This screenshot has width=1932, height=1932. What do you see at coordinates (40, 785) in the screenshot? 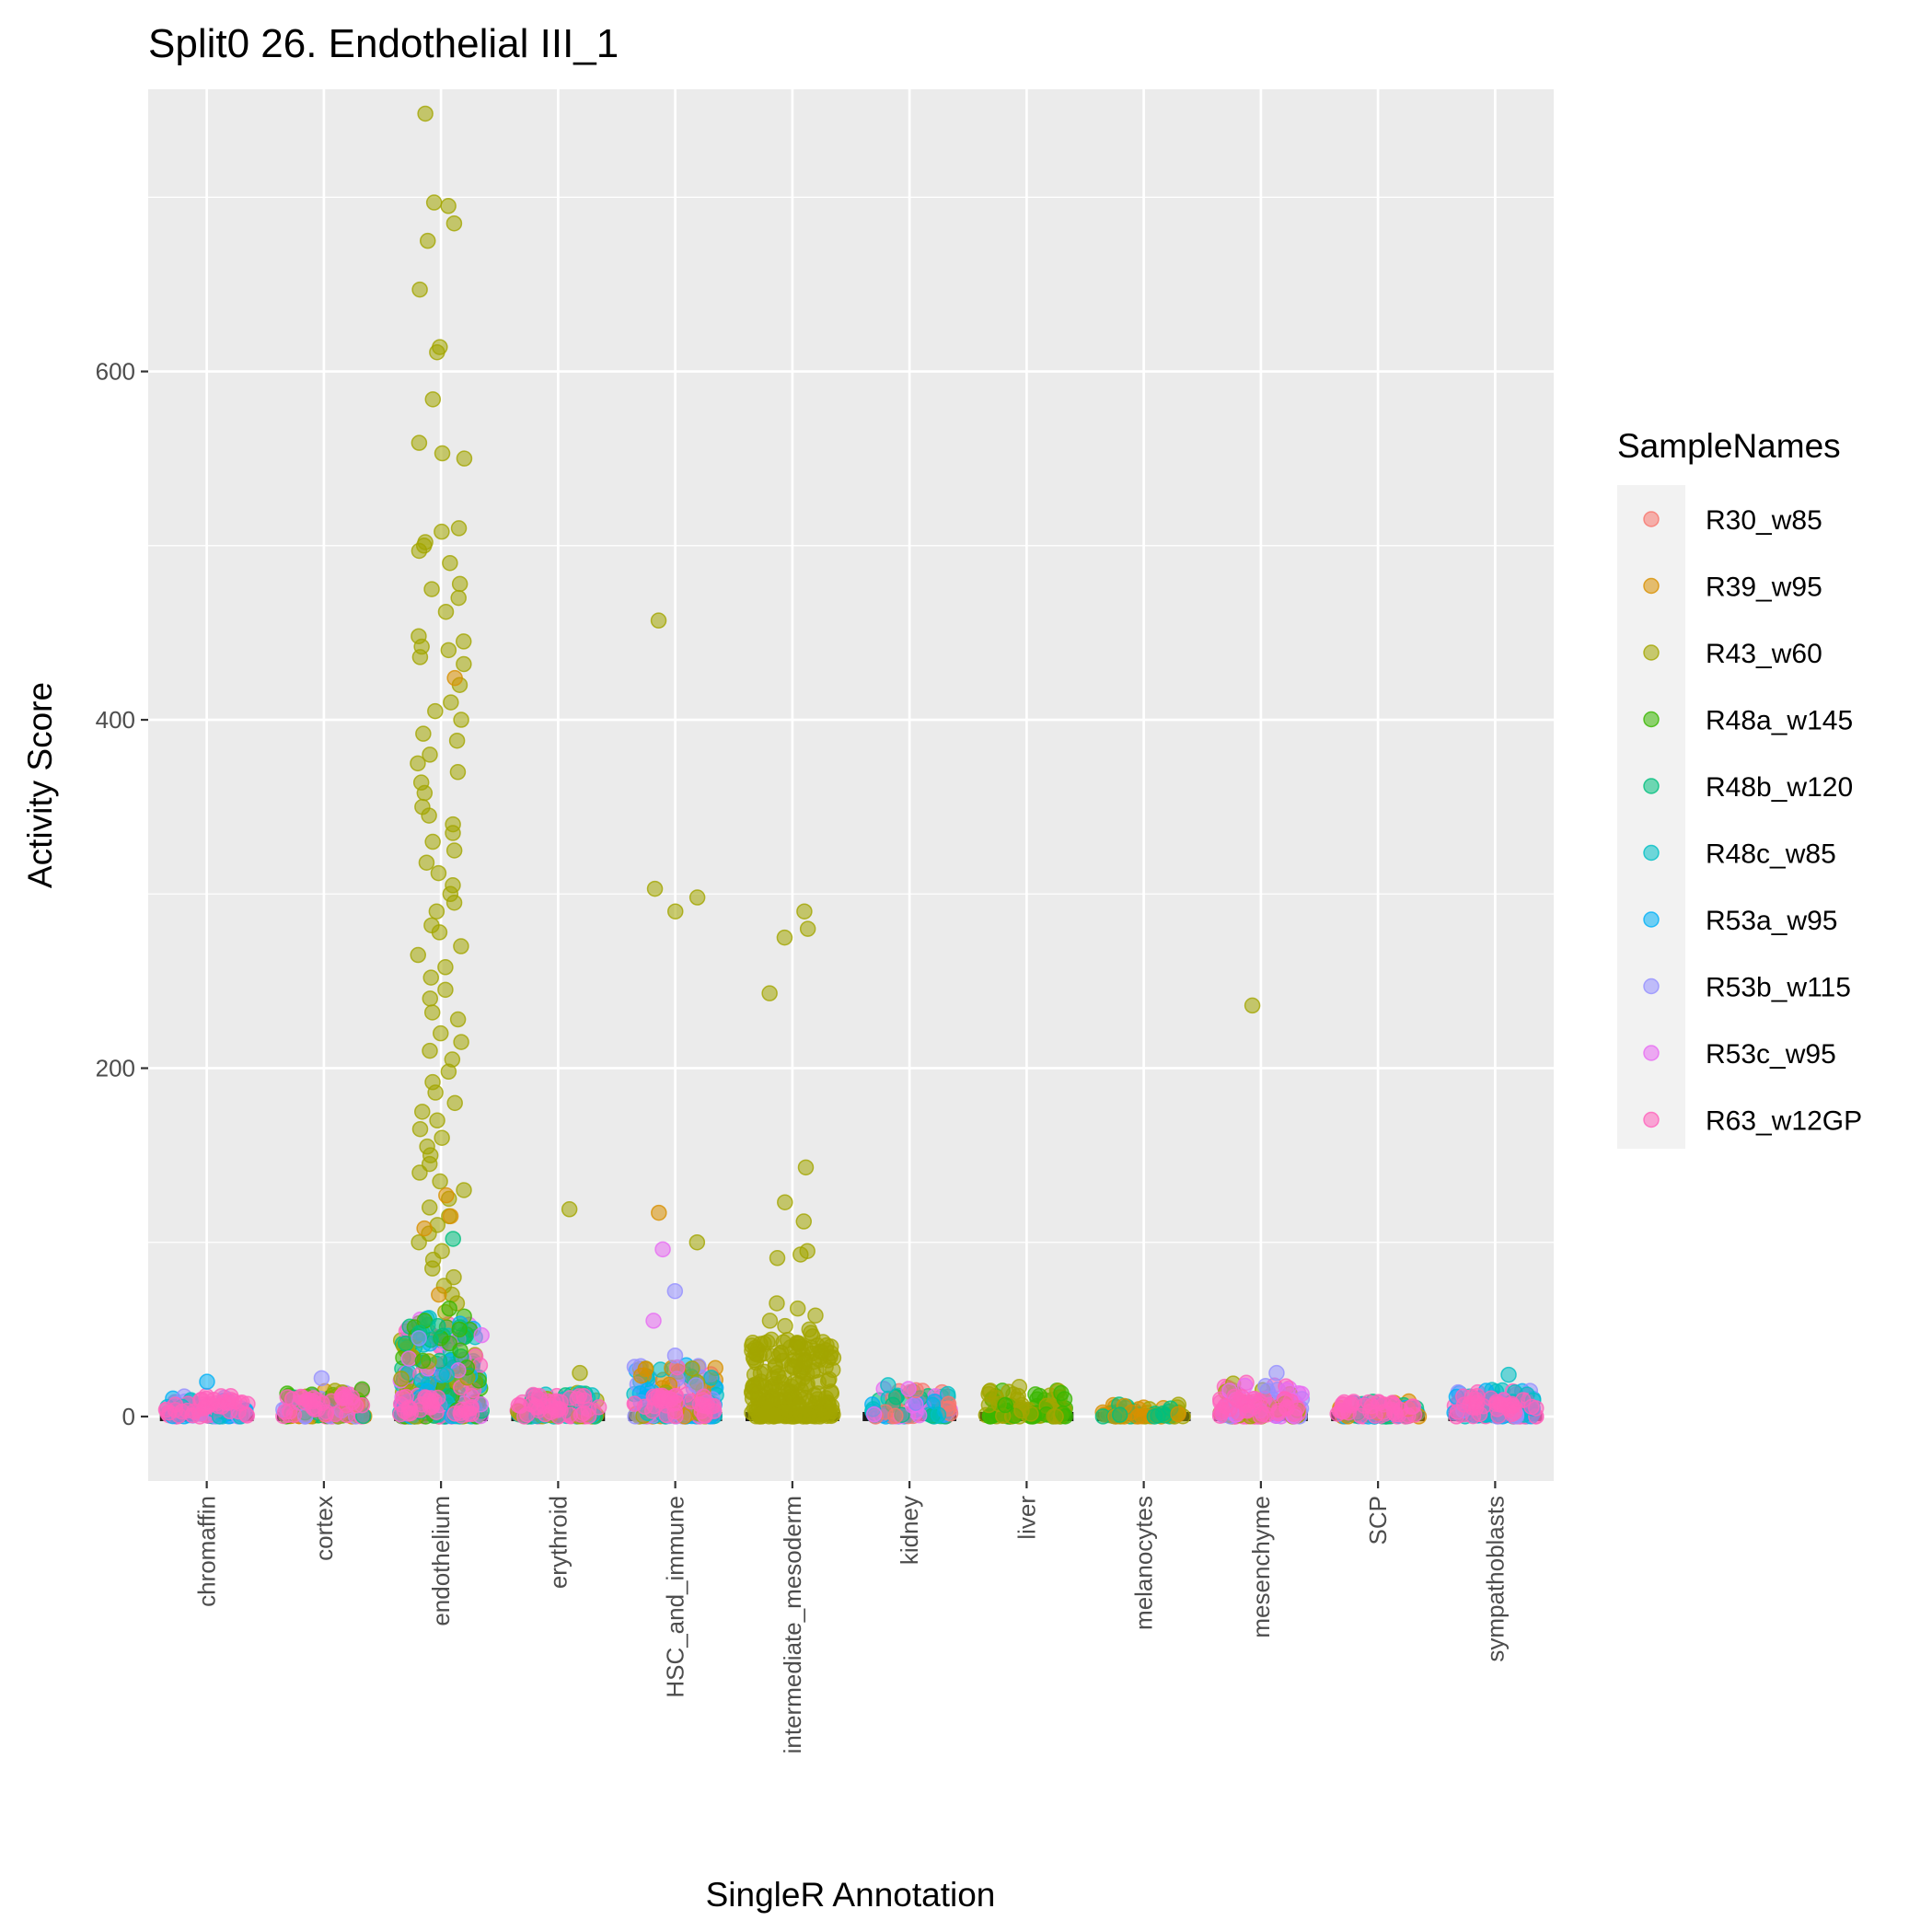
I see `y-axis-title: Activity Score` at bounding box center [40, 785].